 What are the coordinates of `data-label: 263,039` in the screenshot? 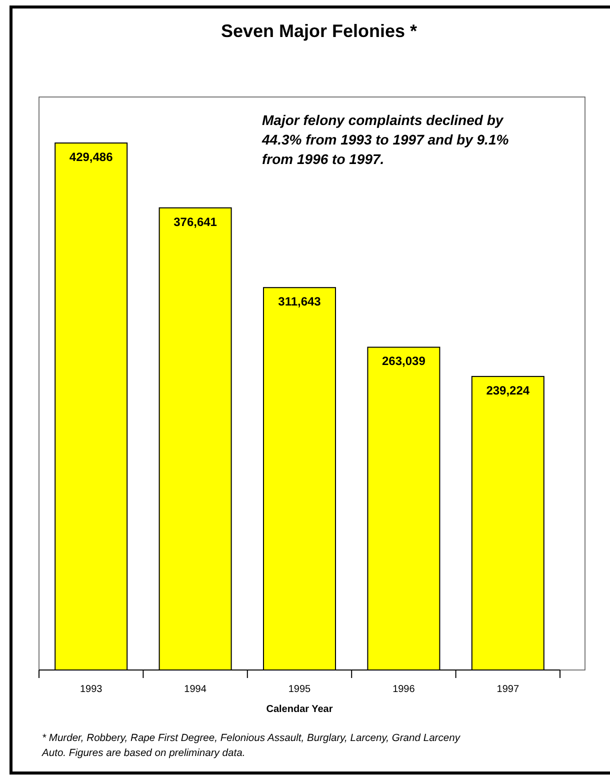 It's located at (404, 361).